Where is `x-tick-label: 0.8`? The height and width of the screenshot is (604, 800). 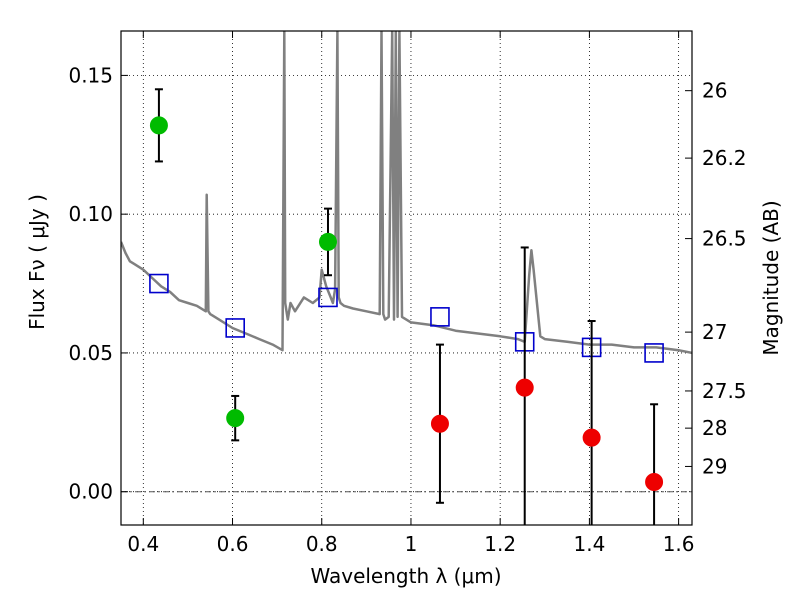
x-tick-label: 0.8 is located at coordinates (322, 544).